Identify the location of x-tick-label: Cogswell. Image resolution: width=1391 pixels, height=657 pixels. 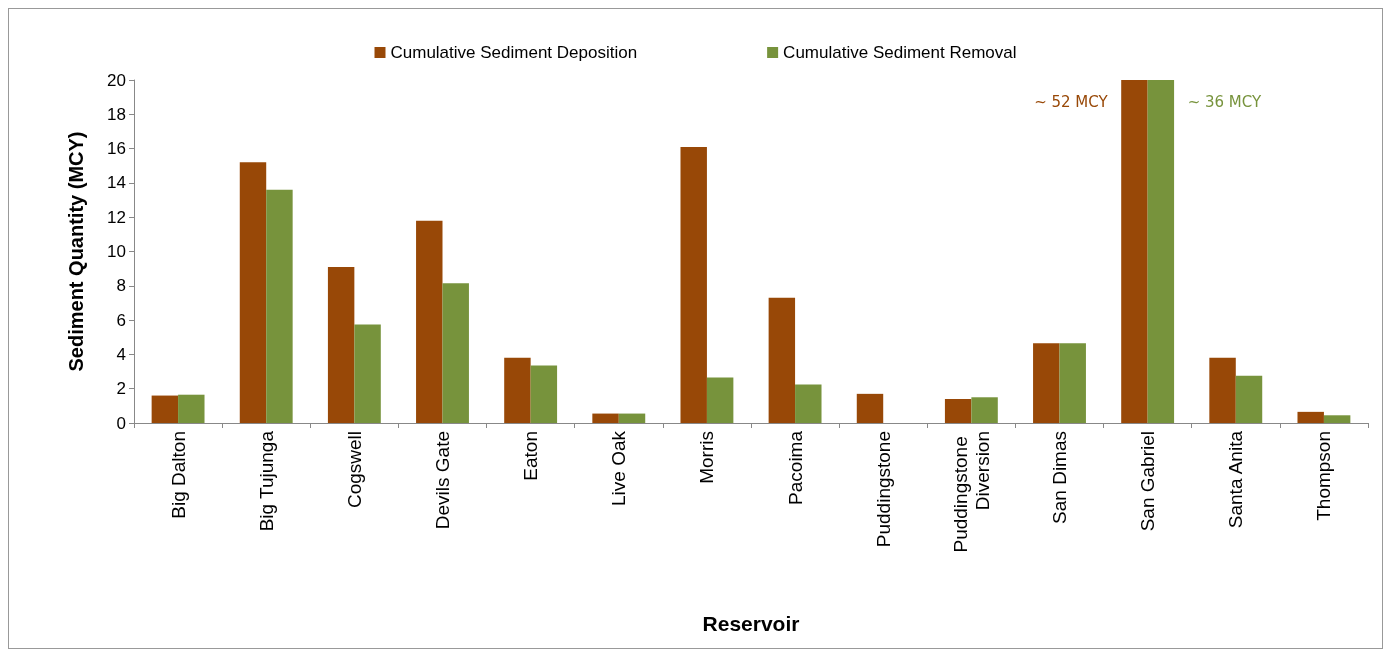
(354, 470).